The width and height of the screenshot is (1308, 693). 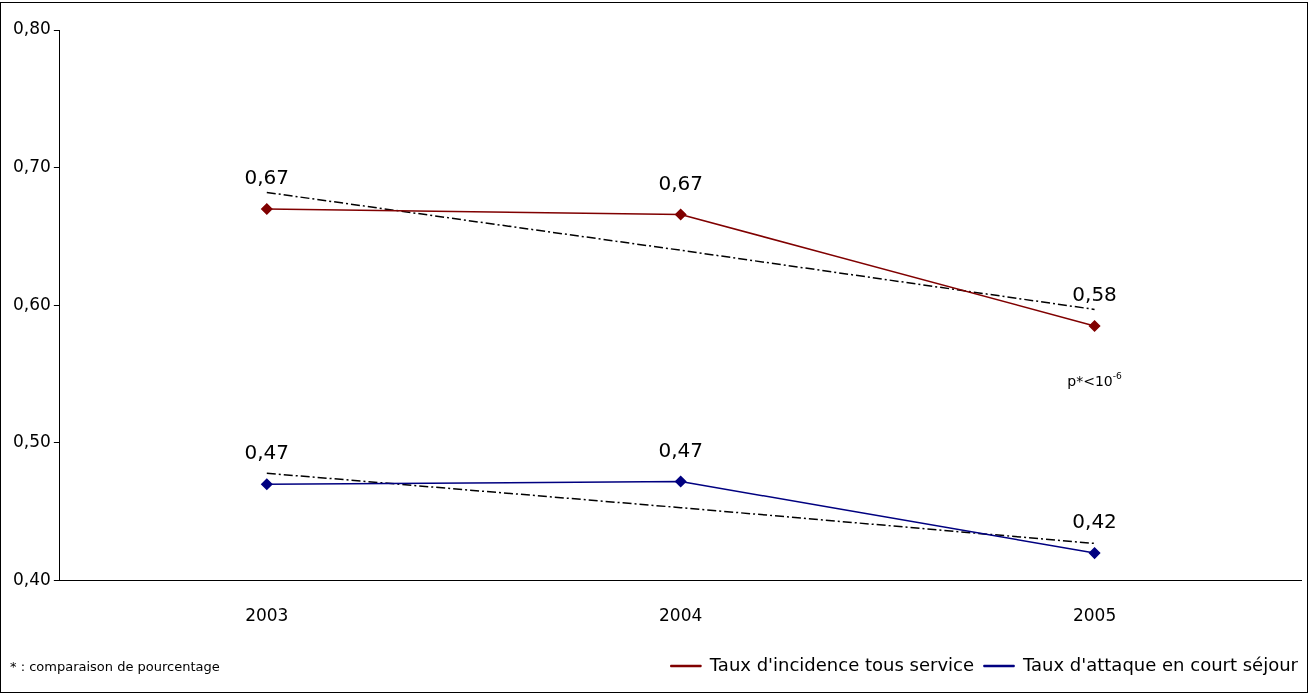 What do you see at coordinates (31, 166) in the screenshot?
I see `y-tick-label: 0,70` at bounding box center [31, 166].